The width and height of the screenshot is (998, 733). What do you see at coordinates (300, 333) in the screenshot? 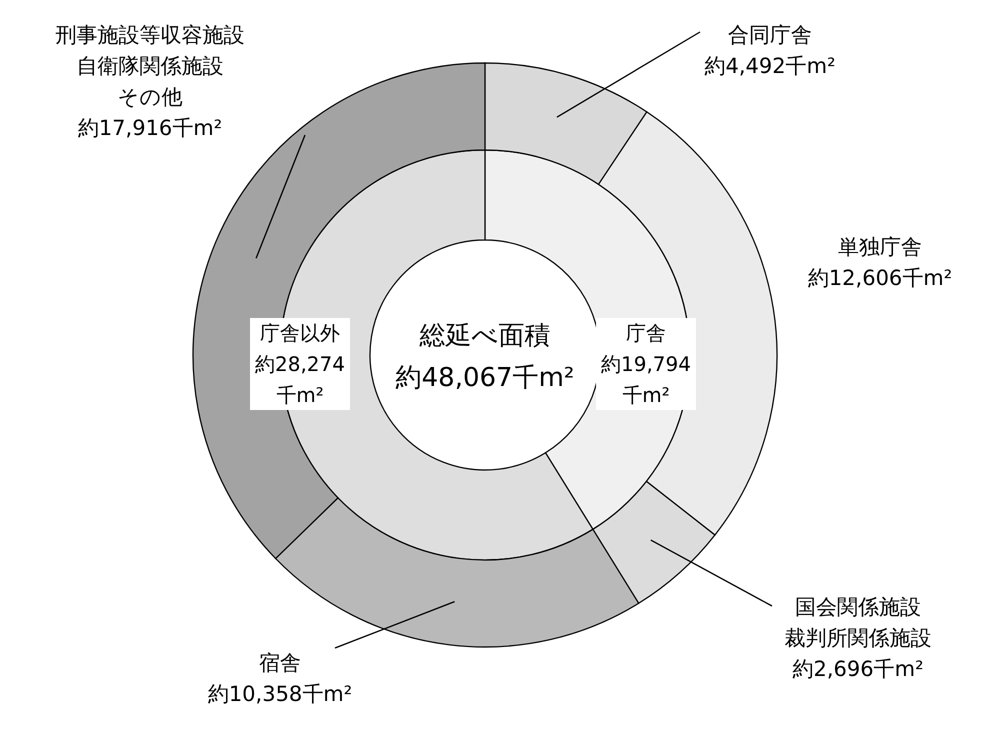
I see `slice-label: 庁舎以外` at bounding box center [300, 333].